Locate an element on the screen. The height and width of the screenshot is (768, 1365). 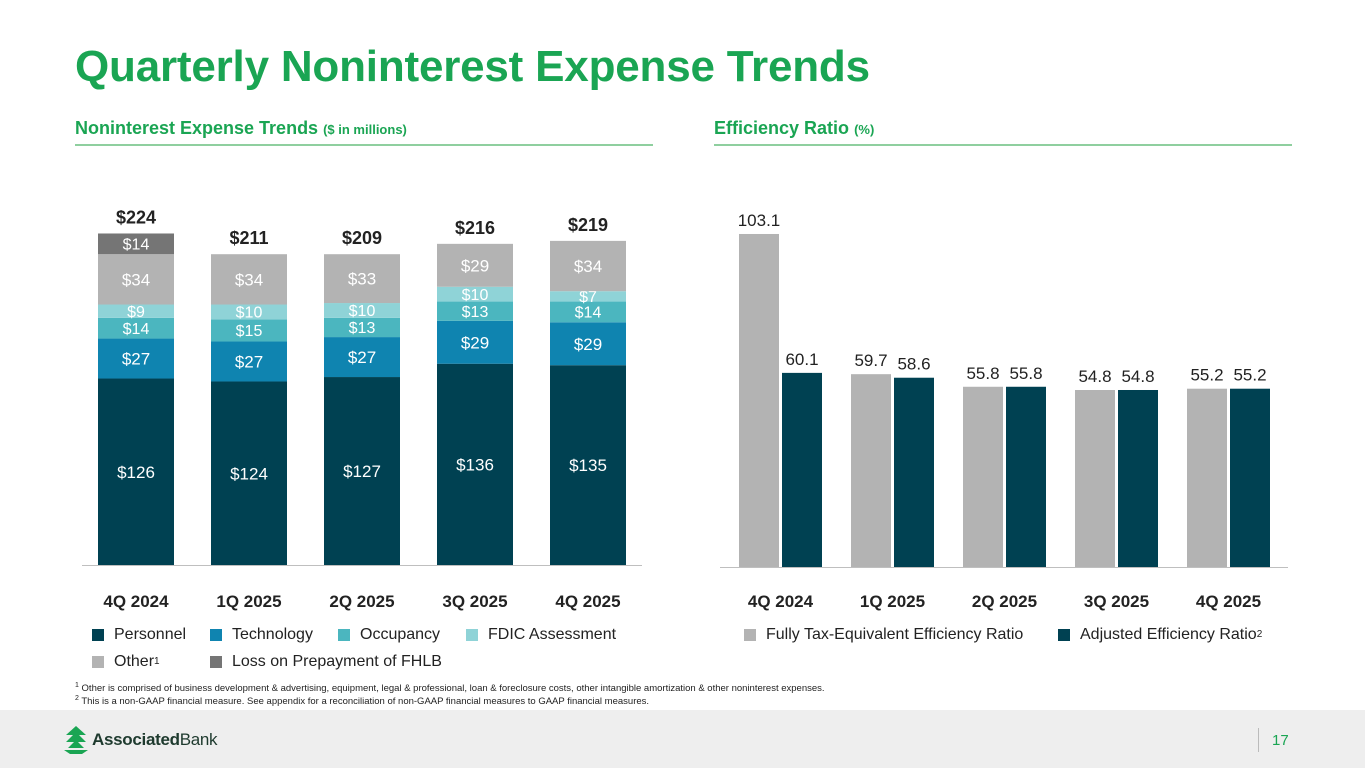
stack-segment-fdic-assessment-4q-2025 is located at coordinates (588, 296).